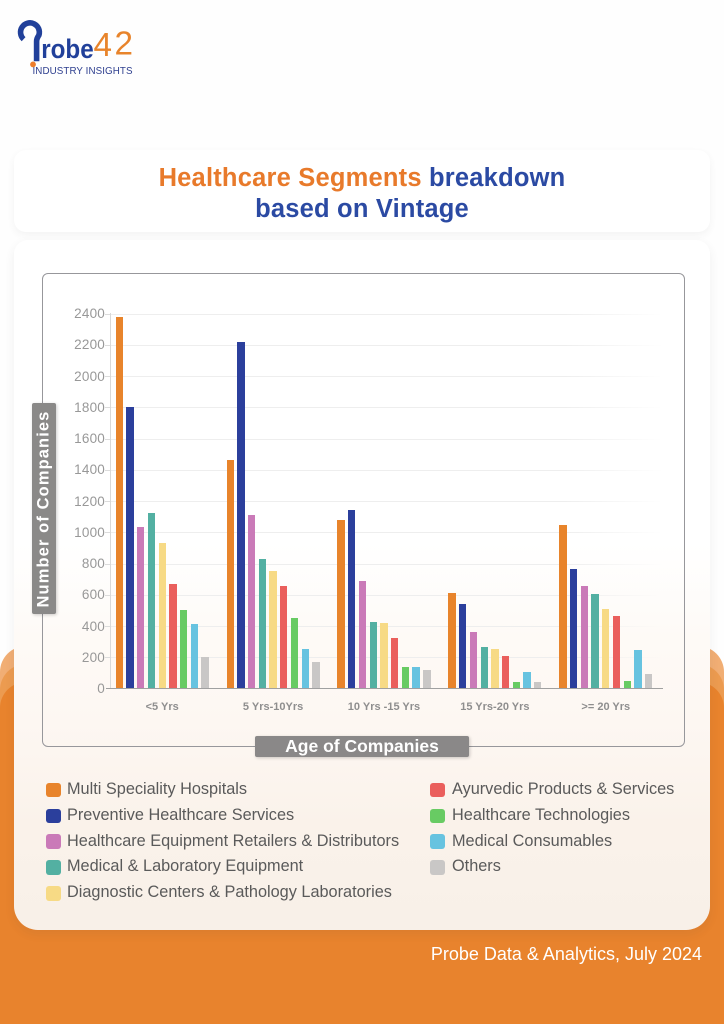 This screenshot has height=1024, width=724. I want to click on svg-text: 2, so click(124, 43).